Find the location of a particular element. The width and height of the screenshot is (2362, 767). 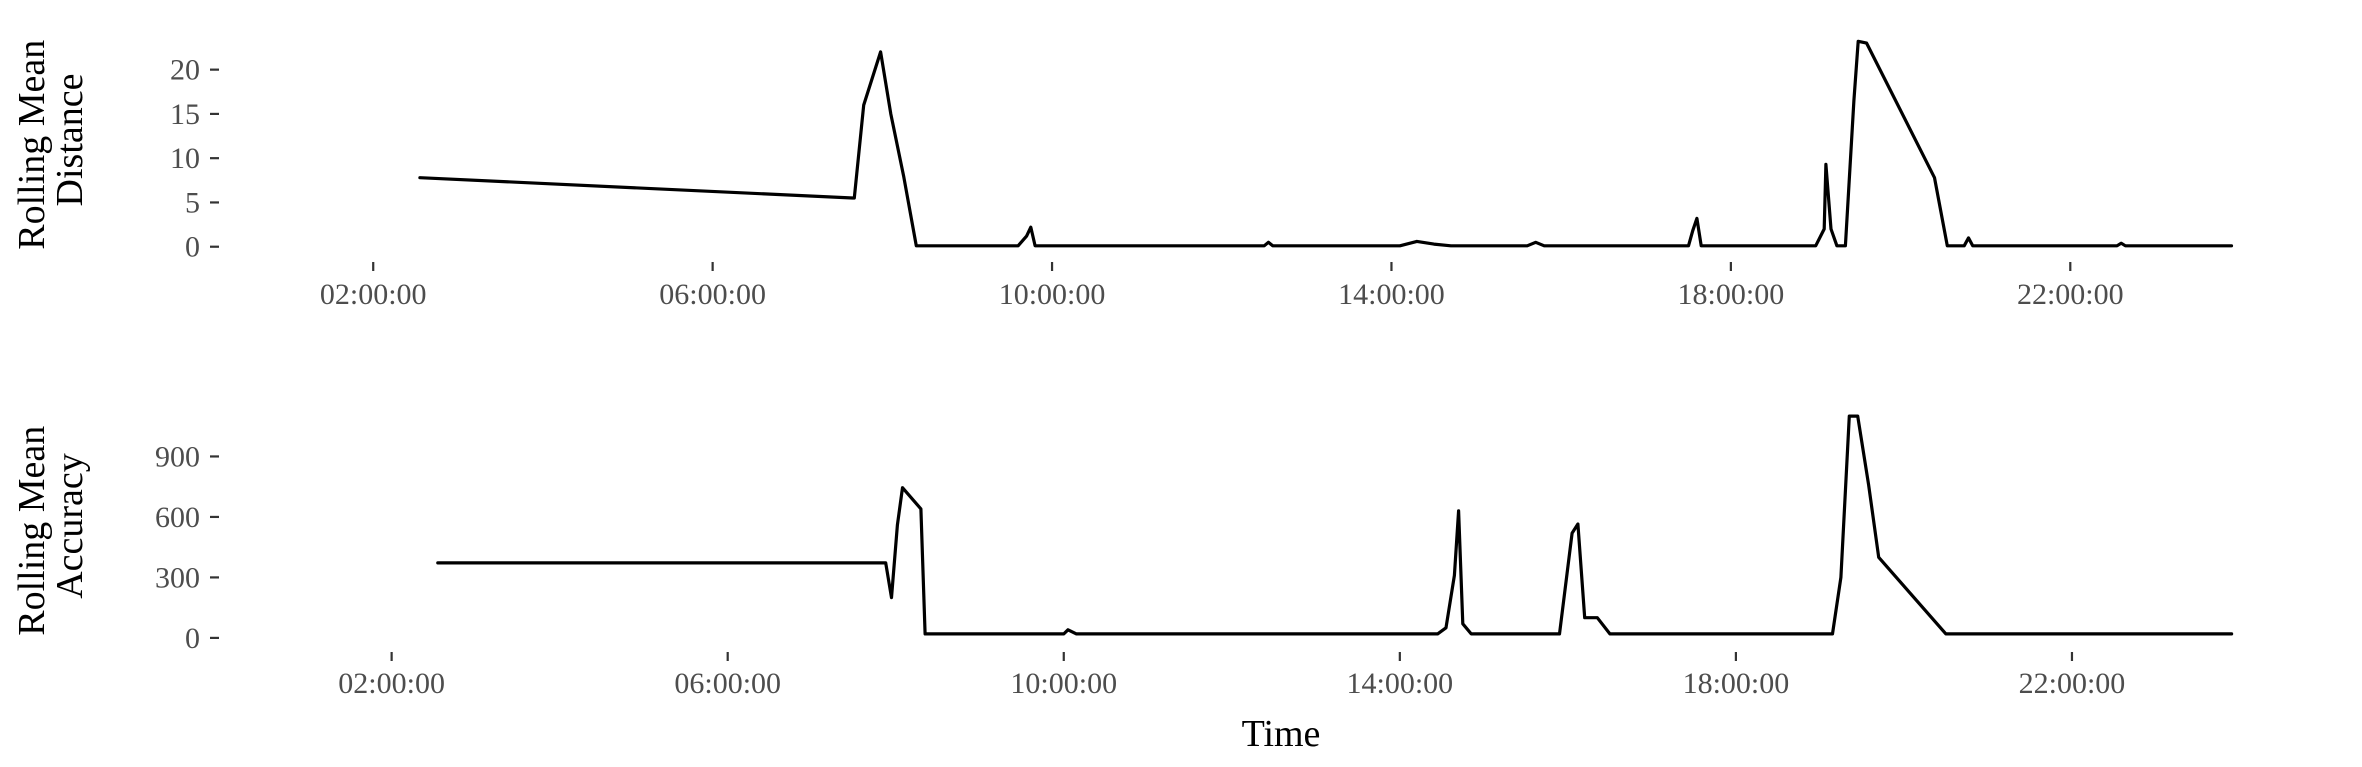

accuracy-ylabel-line-1: Rolling Mean is located at coordinates (32, 531).